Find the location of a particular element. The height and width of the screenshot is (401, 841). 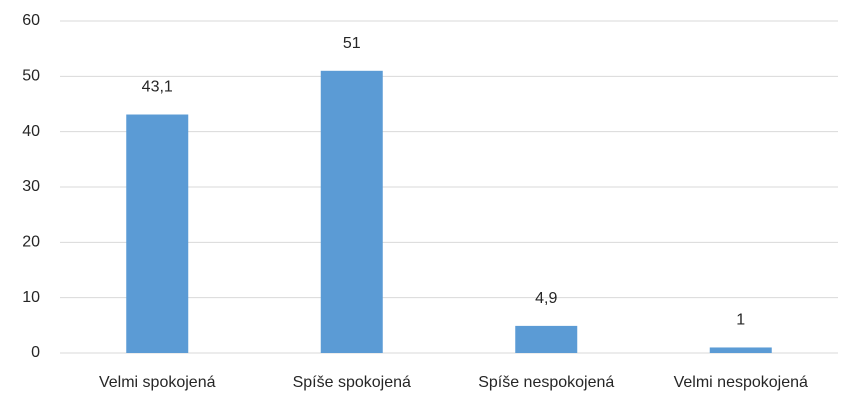

data-label: 4,9 is located at coordinates (546, 298).